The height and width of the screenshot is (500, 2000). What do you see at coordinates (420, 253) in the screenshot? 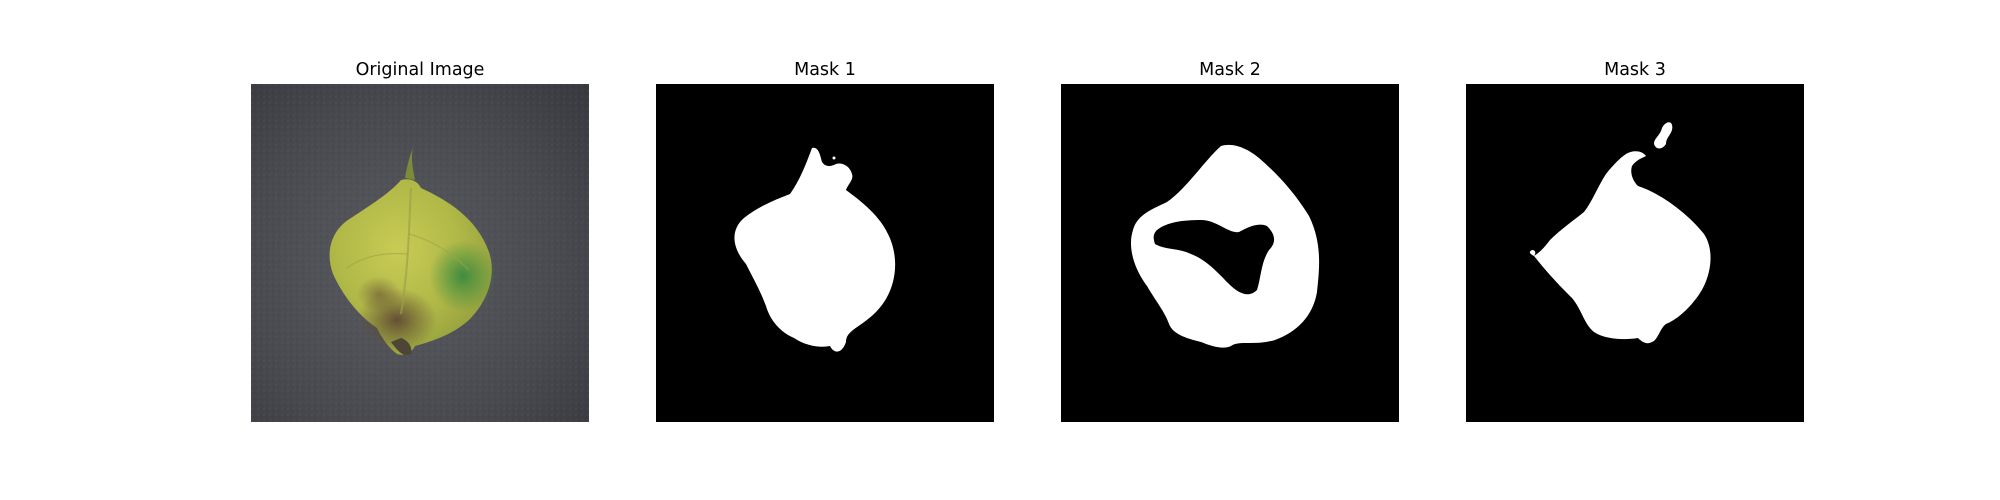
I see `original-image` at bounding box center [420, 253].